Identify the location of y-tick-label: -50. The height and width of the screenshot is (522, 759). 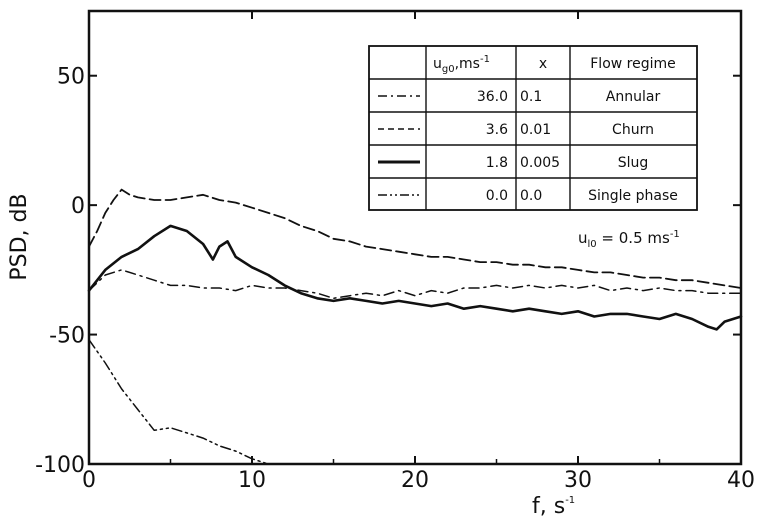
(67, 336).